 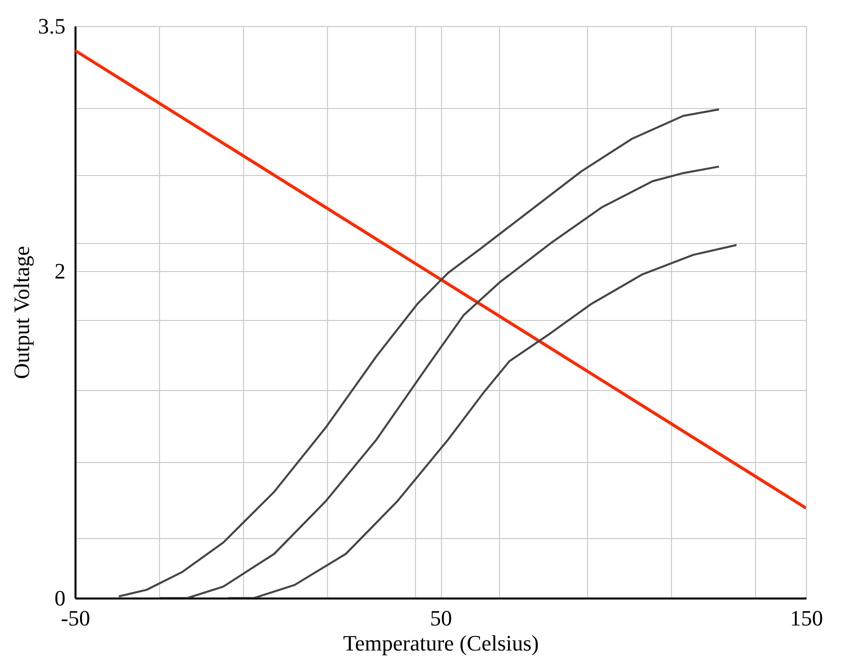 I want to click on y-tick-label: 2, so click(x=60, y=271).